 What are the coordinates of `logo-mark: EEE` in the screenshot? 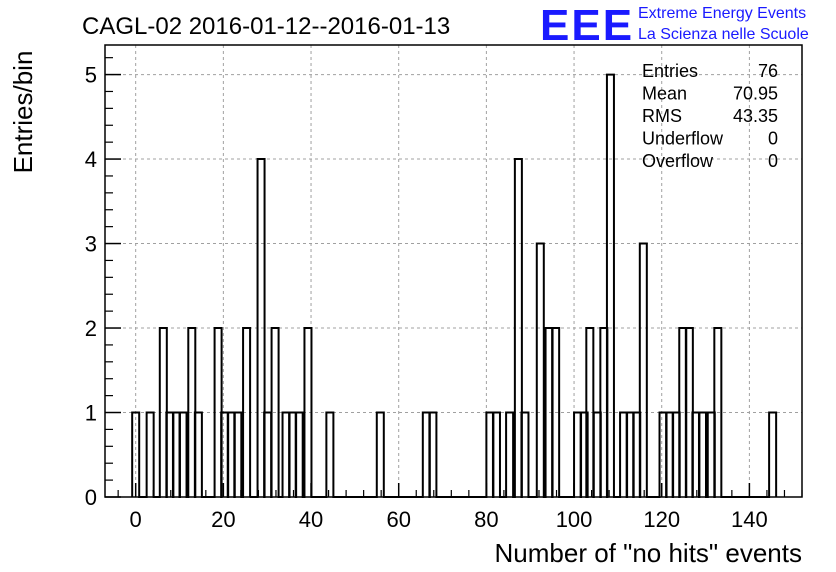 It's located at (587, 25).